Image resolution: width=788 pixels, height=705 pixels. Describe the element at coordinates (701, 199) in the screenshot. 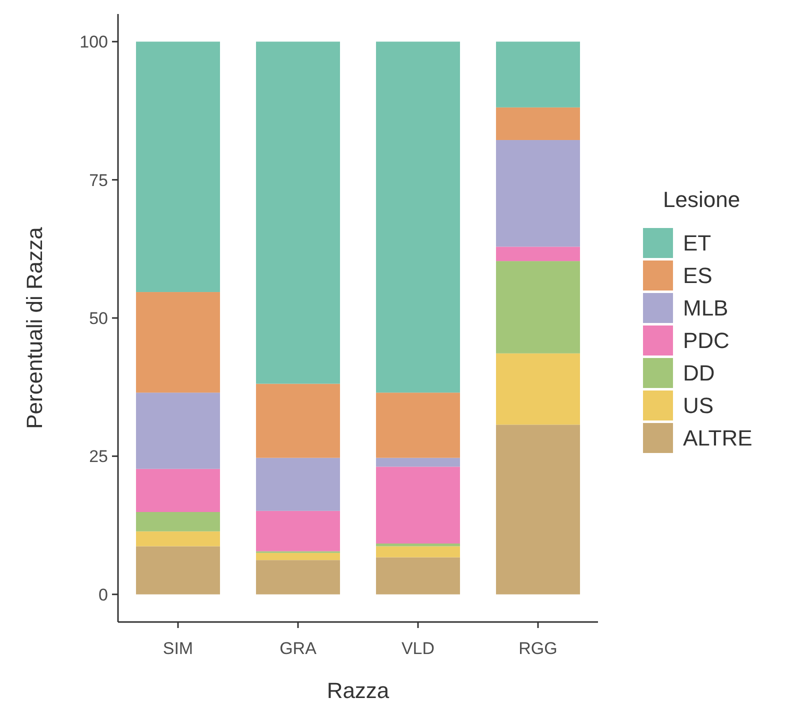

I see `legend-title: Lesione` at that location.